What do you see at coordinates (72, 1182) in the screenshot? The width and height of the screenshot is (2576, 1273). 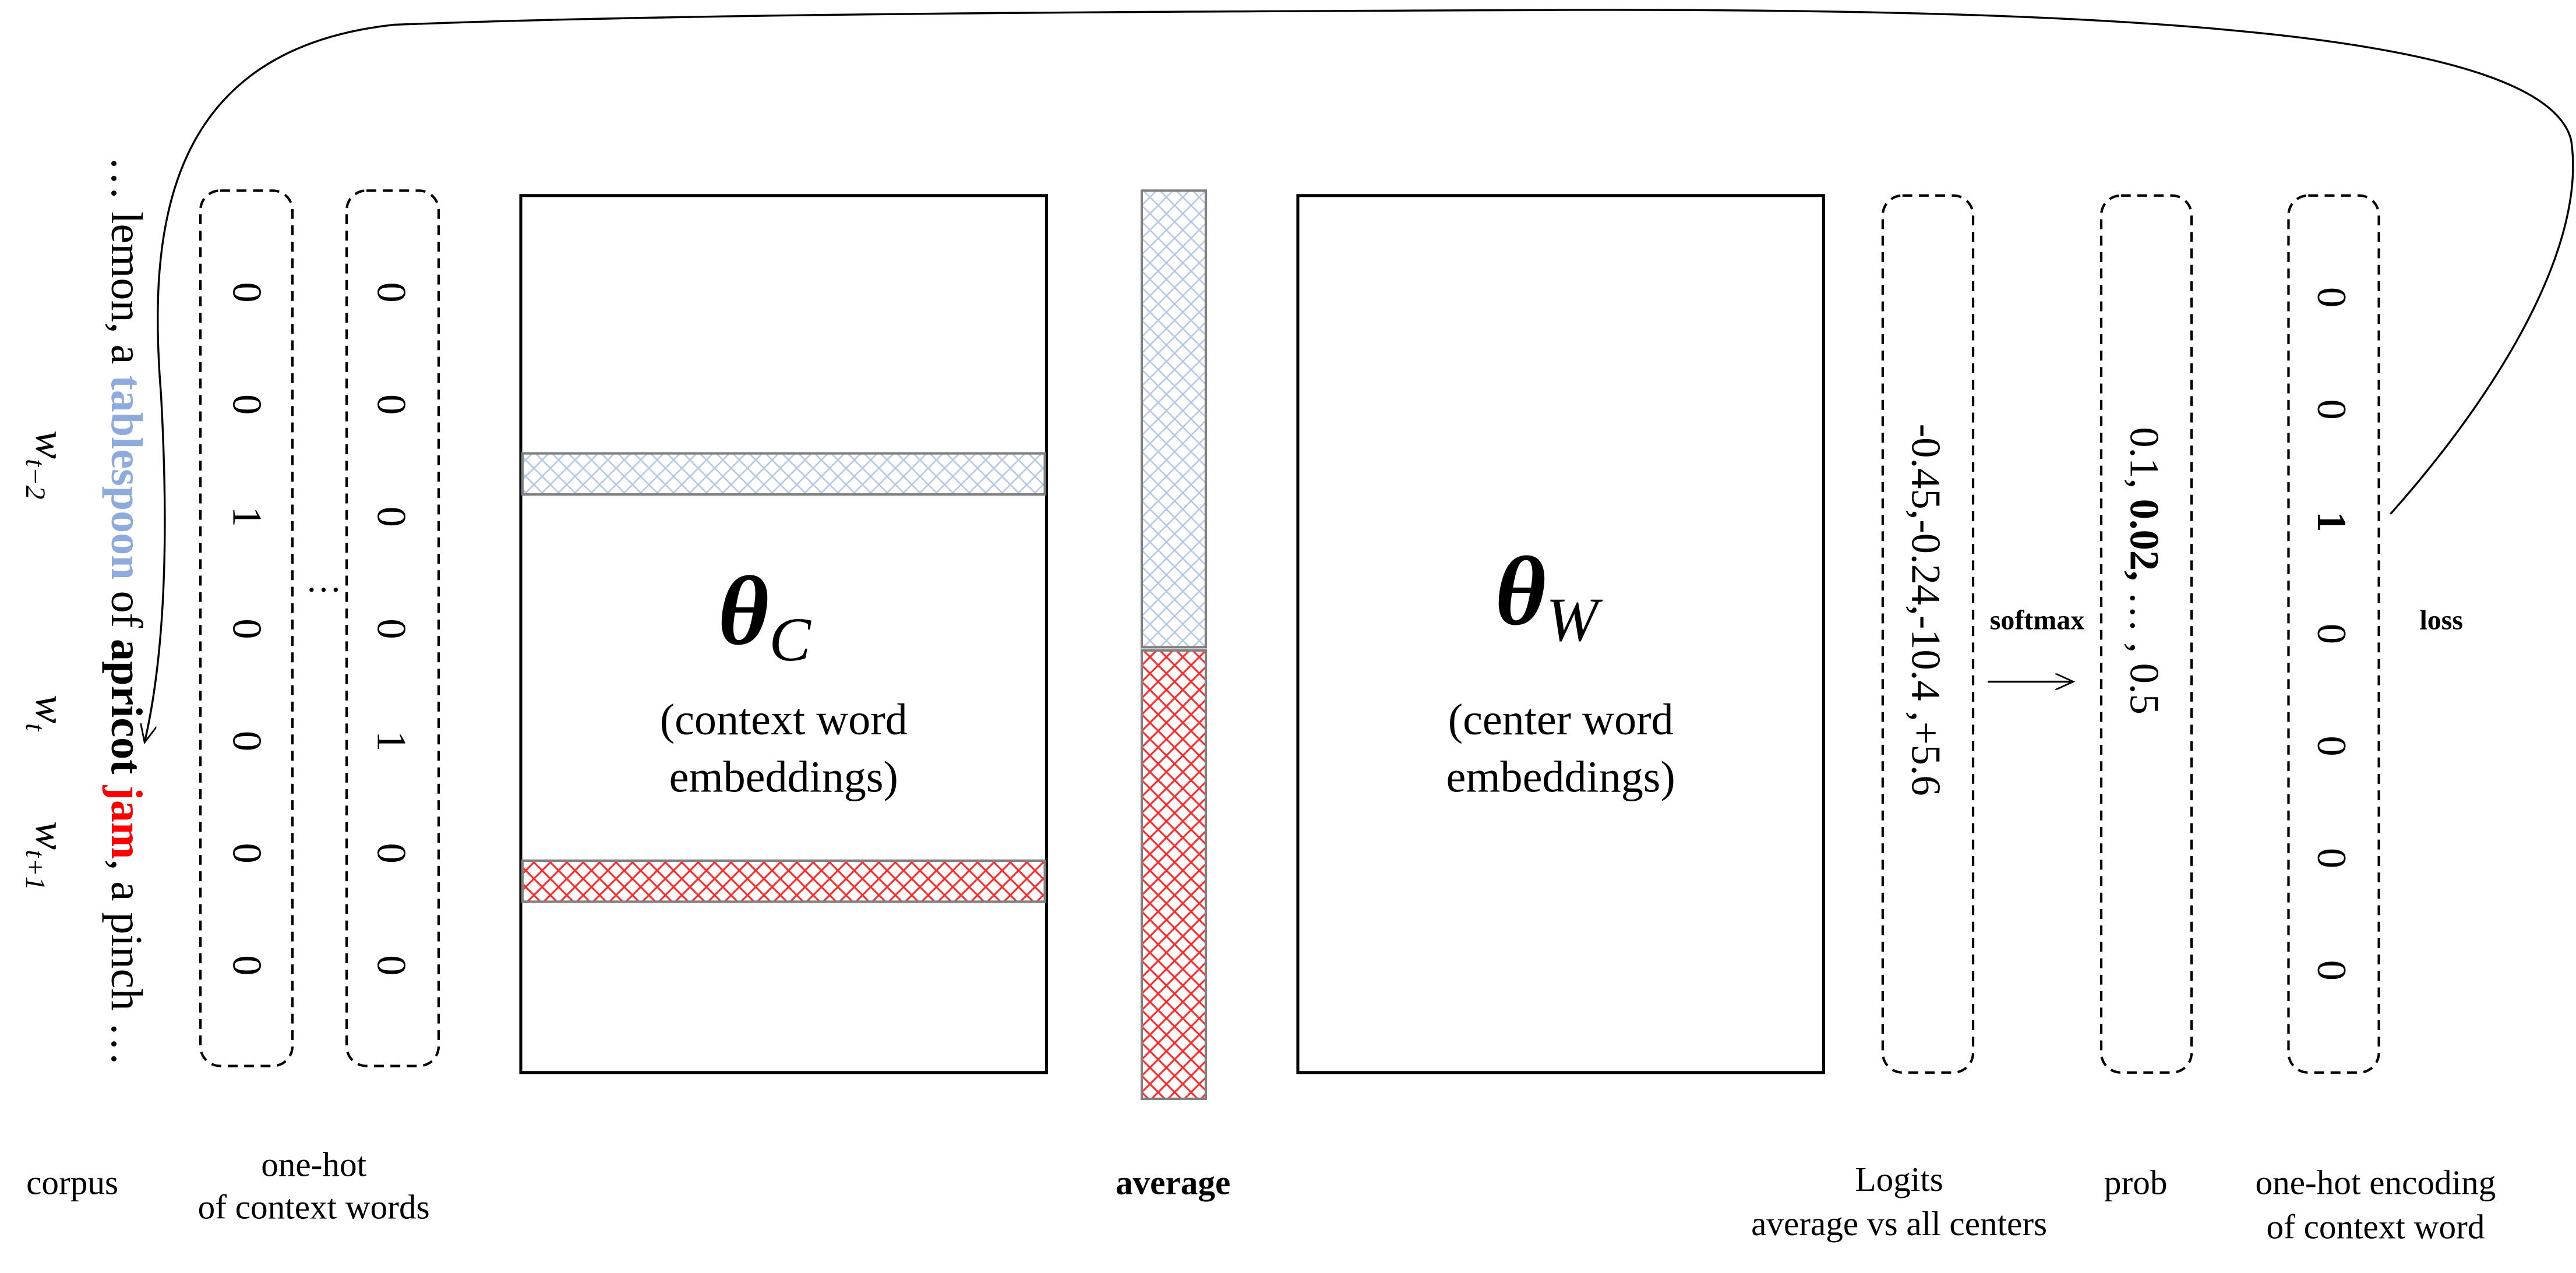 I see `label-corpus: corpus` at bounding box center [72, 1182].